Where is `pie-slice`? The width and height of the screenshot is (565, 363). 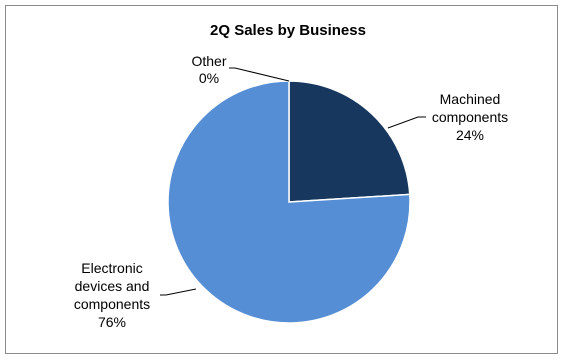
pie-slice is located at coordinates (349, 141).